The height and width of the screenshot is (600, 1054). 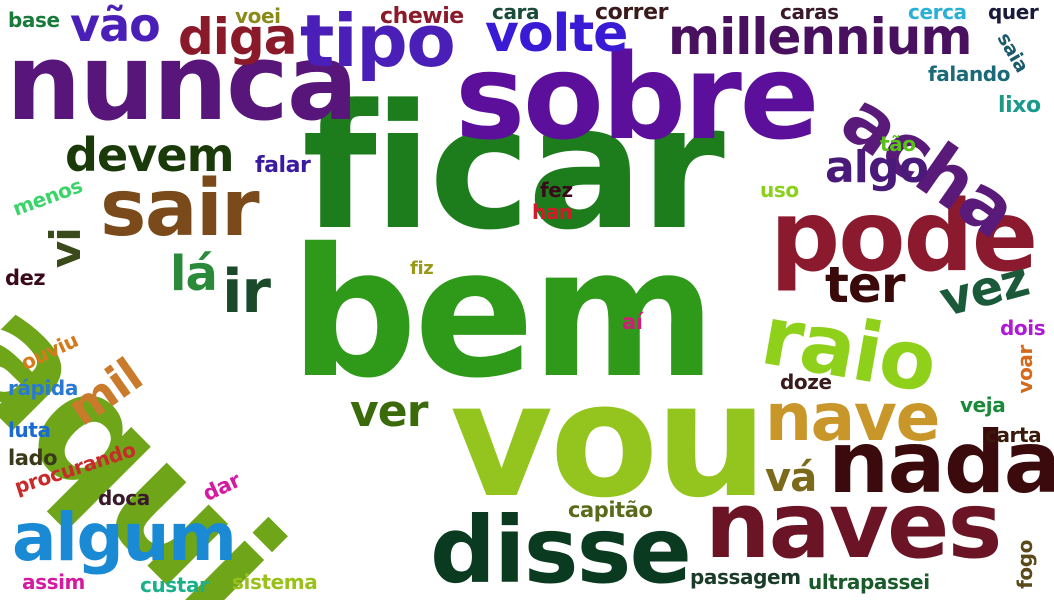 I want to click on word-passagem: passagem, so click(x=745, y=577).